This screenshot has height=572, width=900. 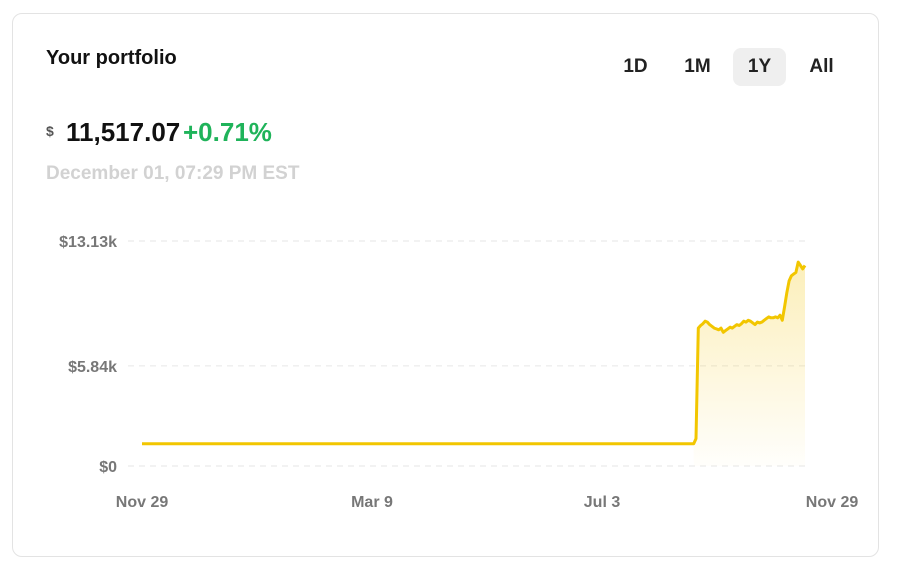 What do you see at coordinates (635, 66) in the screenshot?
I see `tab-1d: 1D` at bounding box center [635, 66].